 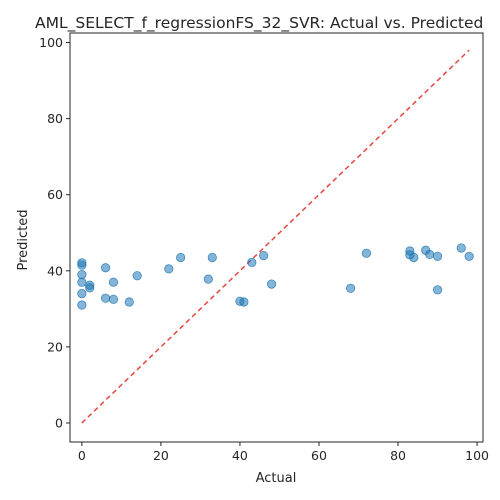 What do you see at coordinates (55, 194) in the screenshot?
I see `y-tick-label: 60` at bounding box center [55, 194].